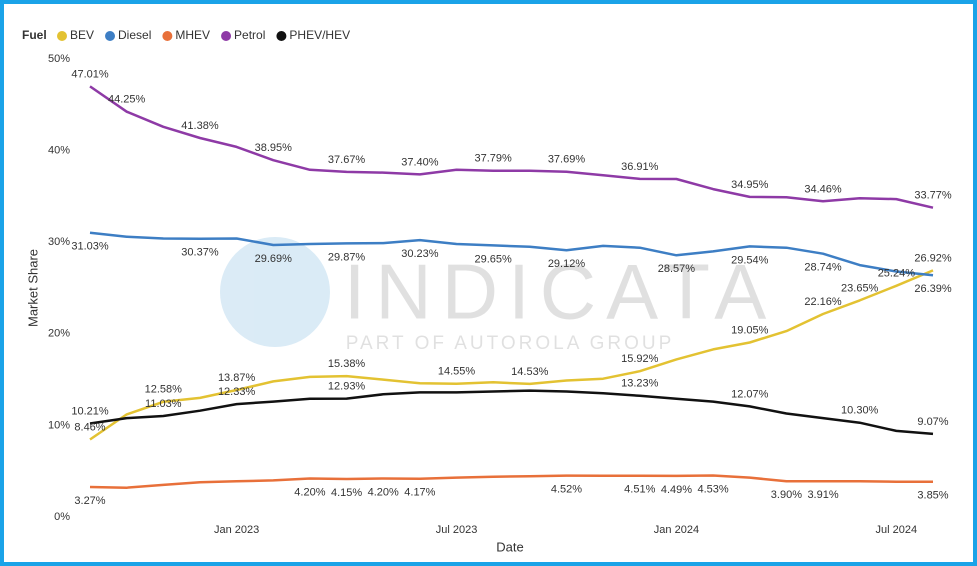  I want to click on data-label: 3.27%, so click(89, 501).